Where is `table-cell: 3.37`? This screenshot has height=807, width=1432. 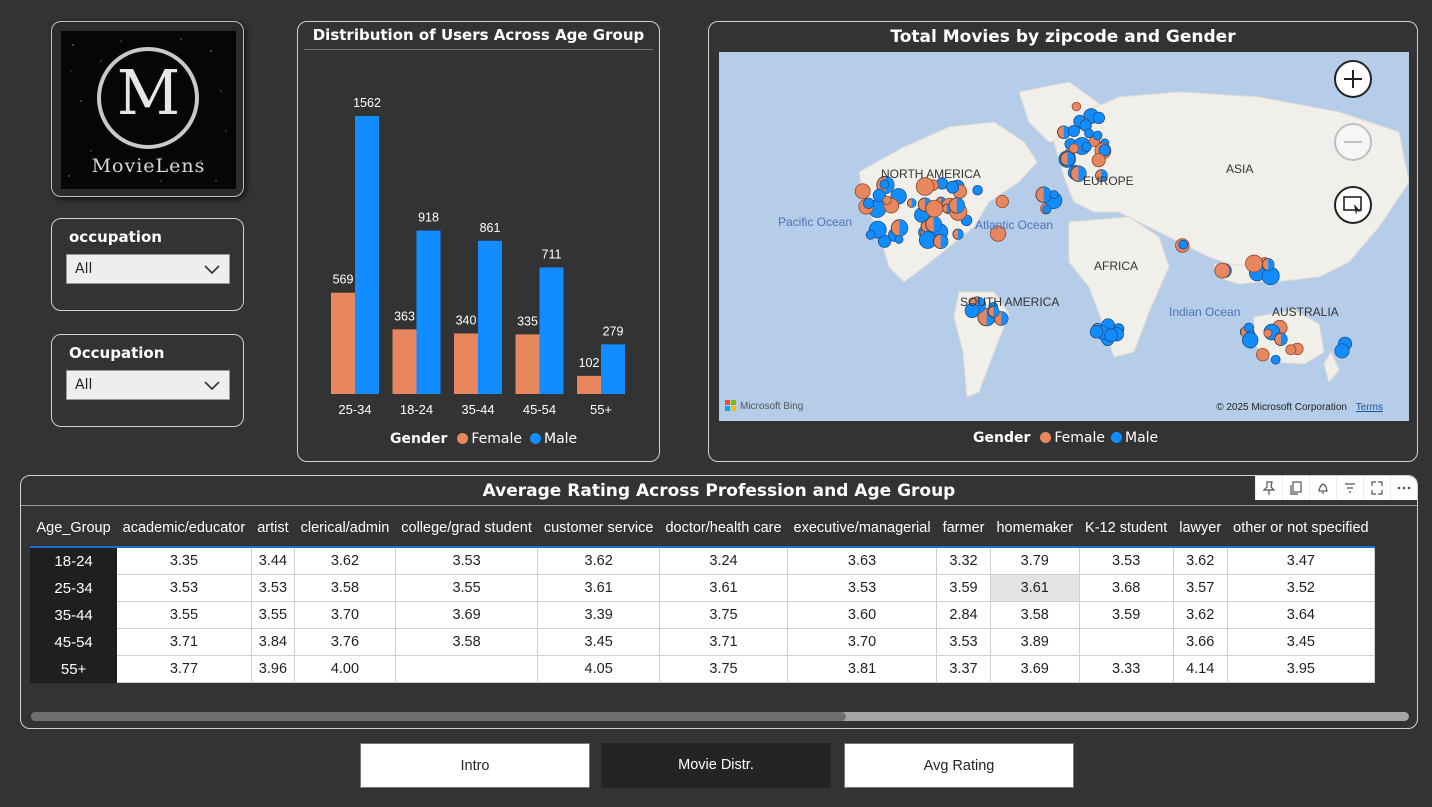 table-cell: 3.37 is located at coordinates (963, 669).